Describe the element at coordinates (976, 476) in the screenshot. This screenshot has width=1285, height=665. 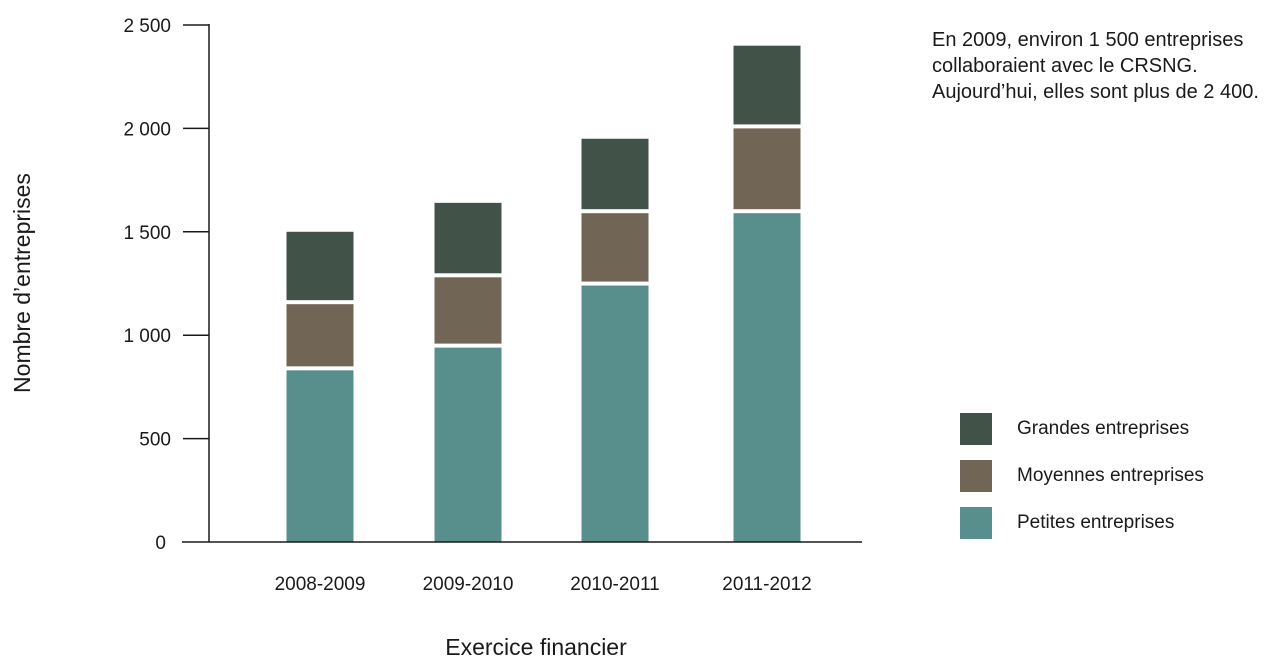
I see `legend-swatch-moyennes` at that location.